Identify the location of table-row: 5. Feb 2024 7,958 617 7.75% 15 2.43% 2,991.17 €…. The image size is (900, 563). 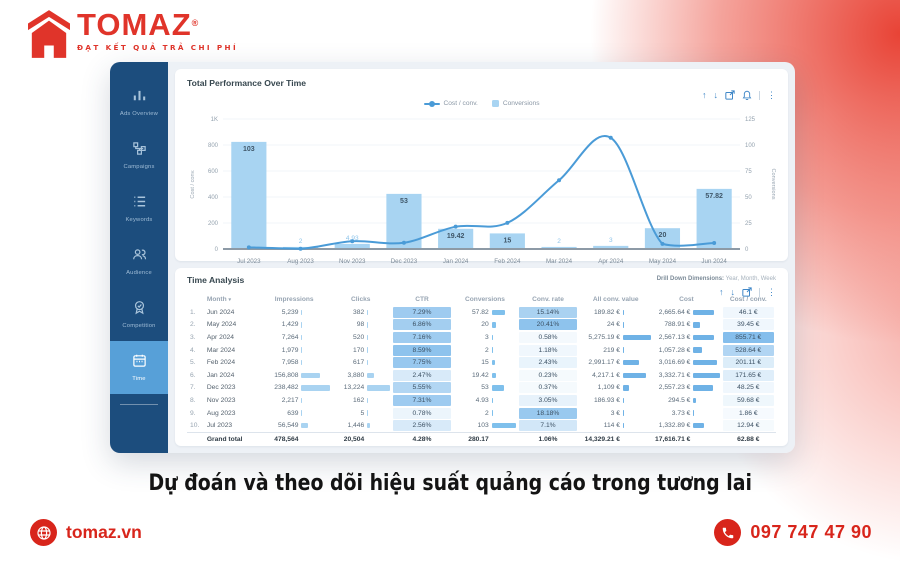
(481, 362).